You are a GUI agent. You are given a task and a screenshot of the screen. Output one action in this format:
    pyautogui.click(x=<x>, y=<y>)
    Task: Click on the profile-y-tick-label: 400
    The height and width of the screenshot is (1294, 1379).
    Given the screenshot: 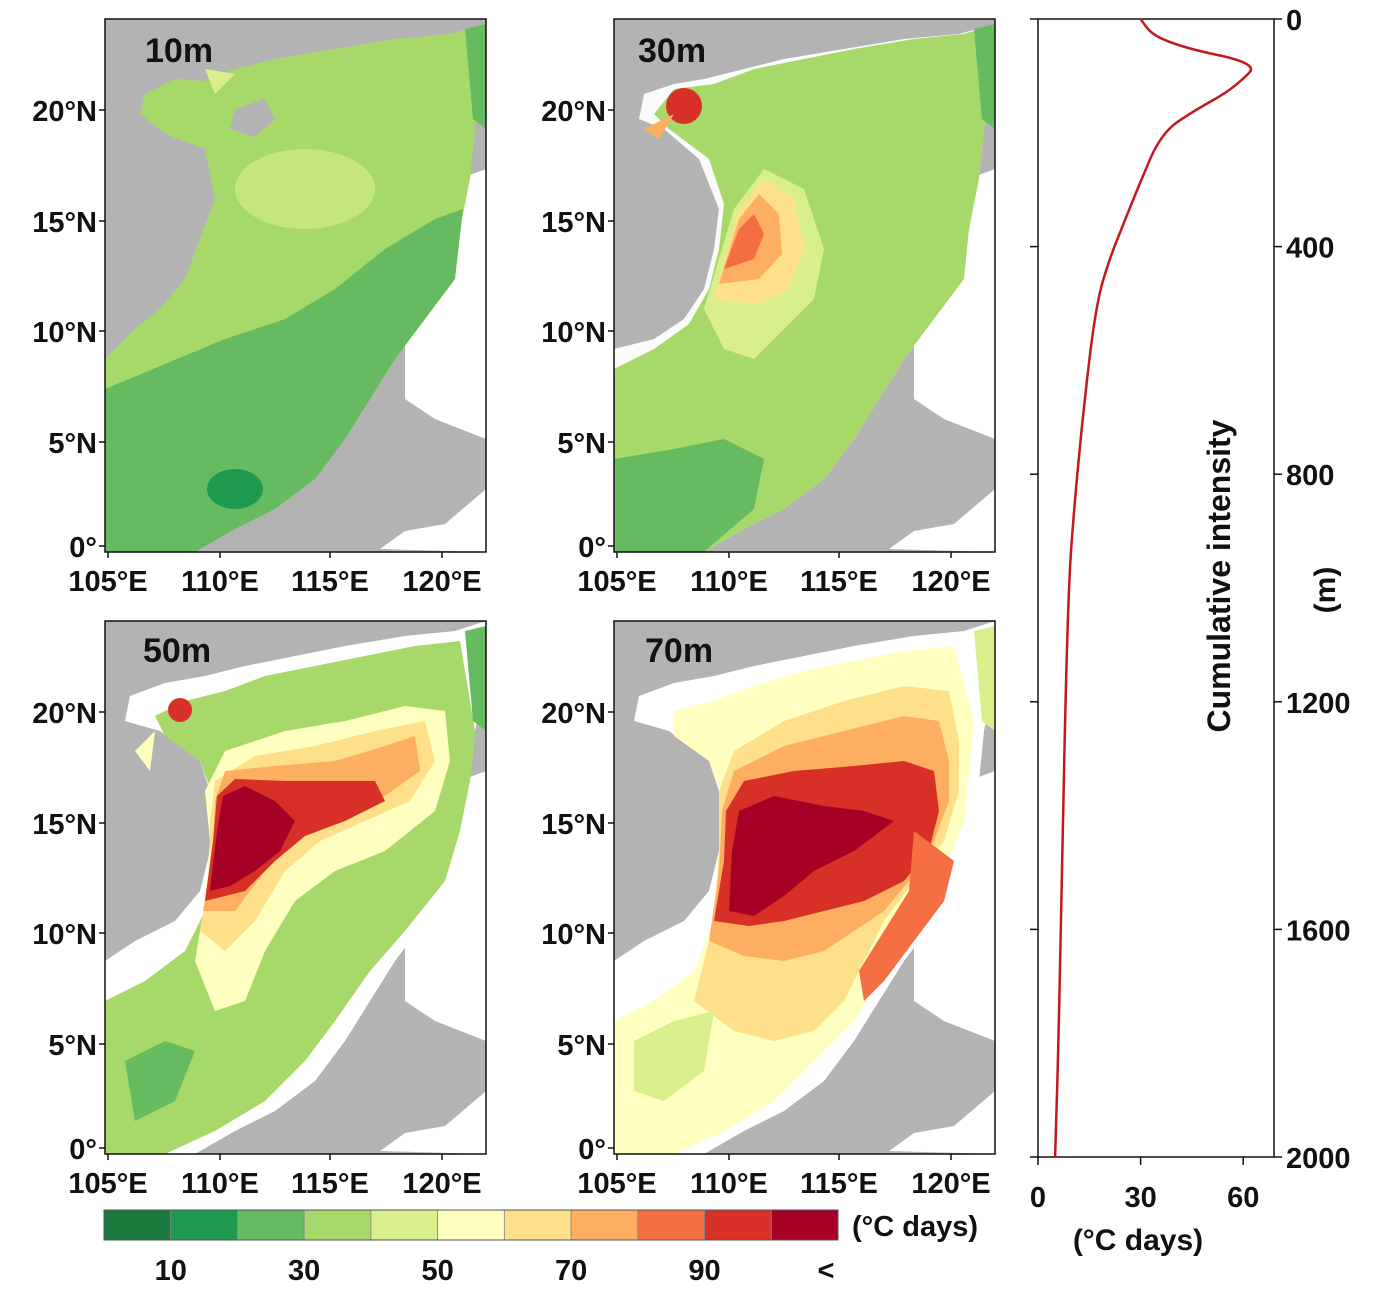 What is the action you would take?
    pyautogui.click(x=1310, y=249)
    